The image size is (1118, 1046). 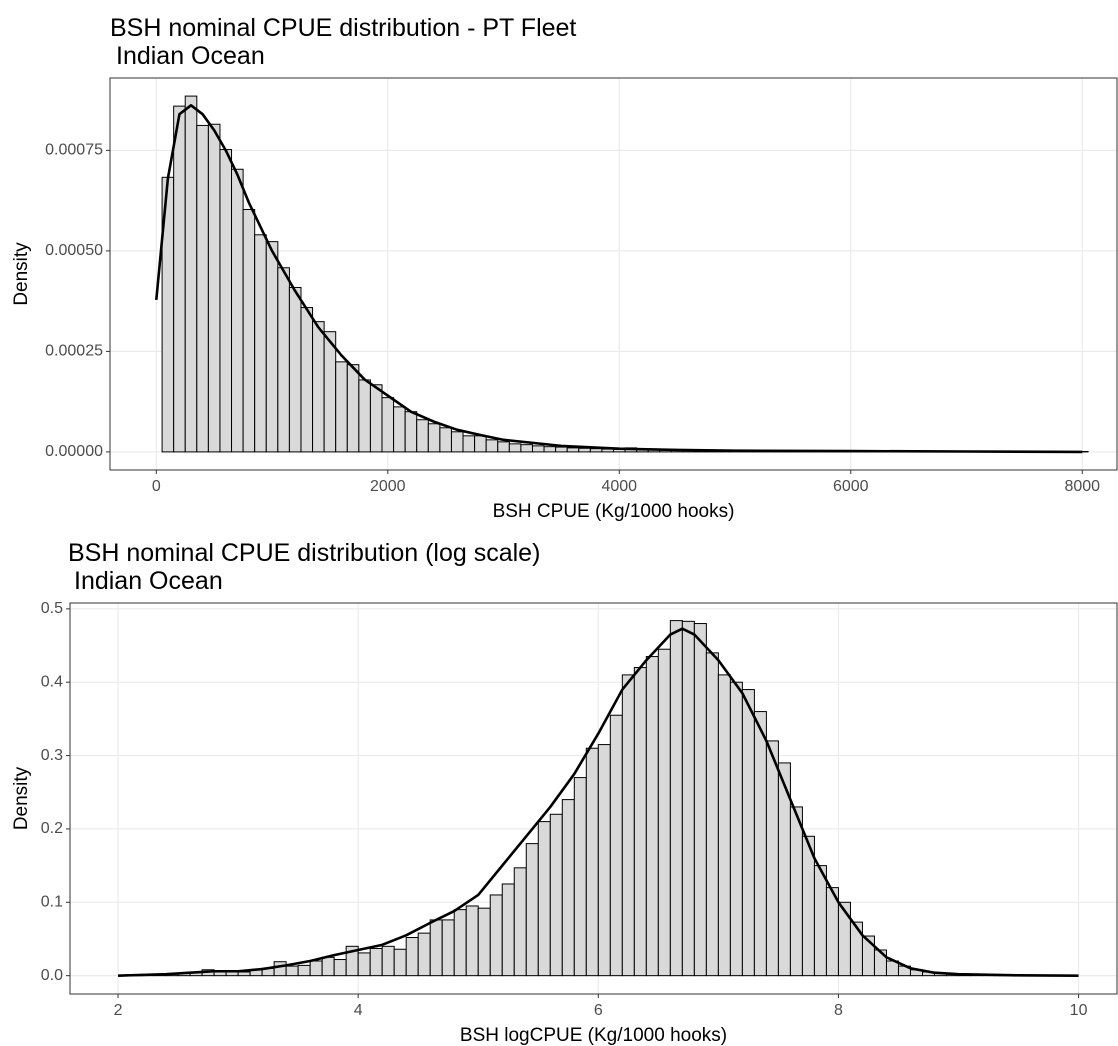 I want to click on x-tick-label: 0, so click(x=156, y=486).